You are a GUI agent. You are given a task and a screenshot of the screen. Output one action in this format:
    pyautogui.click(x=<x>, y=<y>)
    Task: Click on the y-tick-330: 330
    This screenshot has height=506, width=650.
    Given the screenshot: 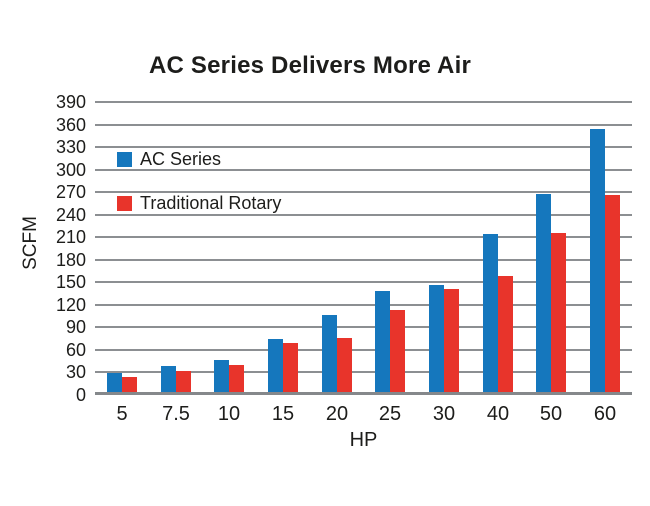 What is the action you would take?
    pyautogui.click(x=70, y=147)
    